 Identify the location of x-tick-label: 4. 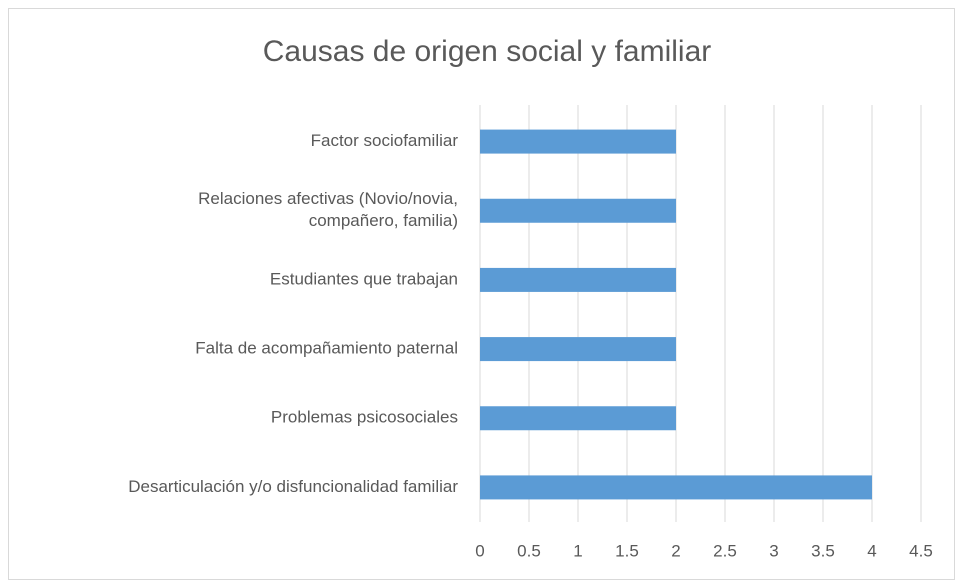
(871, 550).